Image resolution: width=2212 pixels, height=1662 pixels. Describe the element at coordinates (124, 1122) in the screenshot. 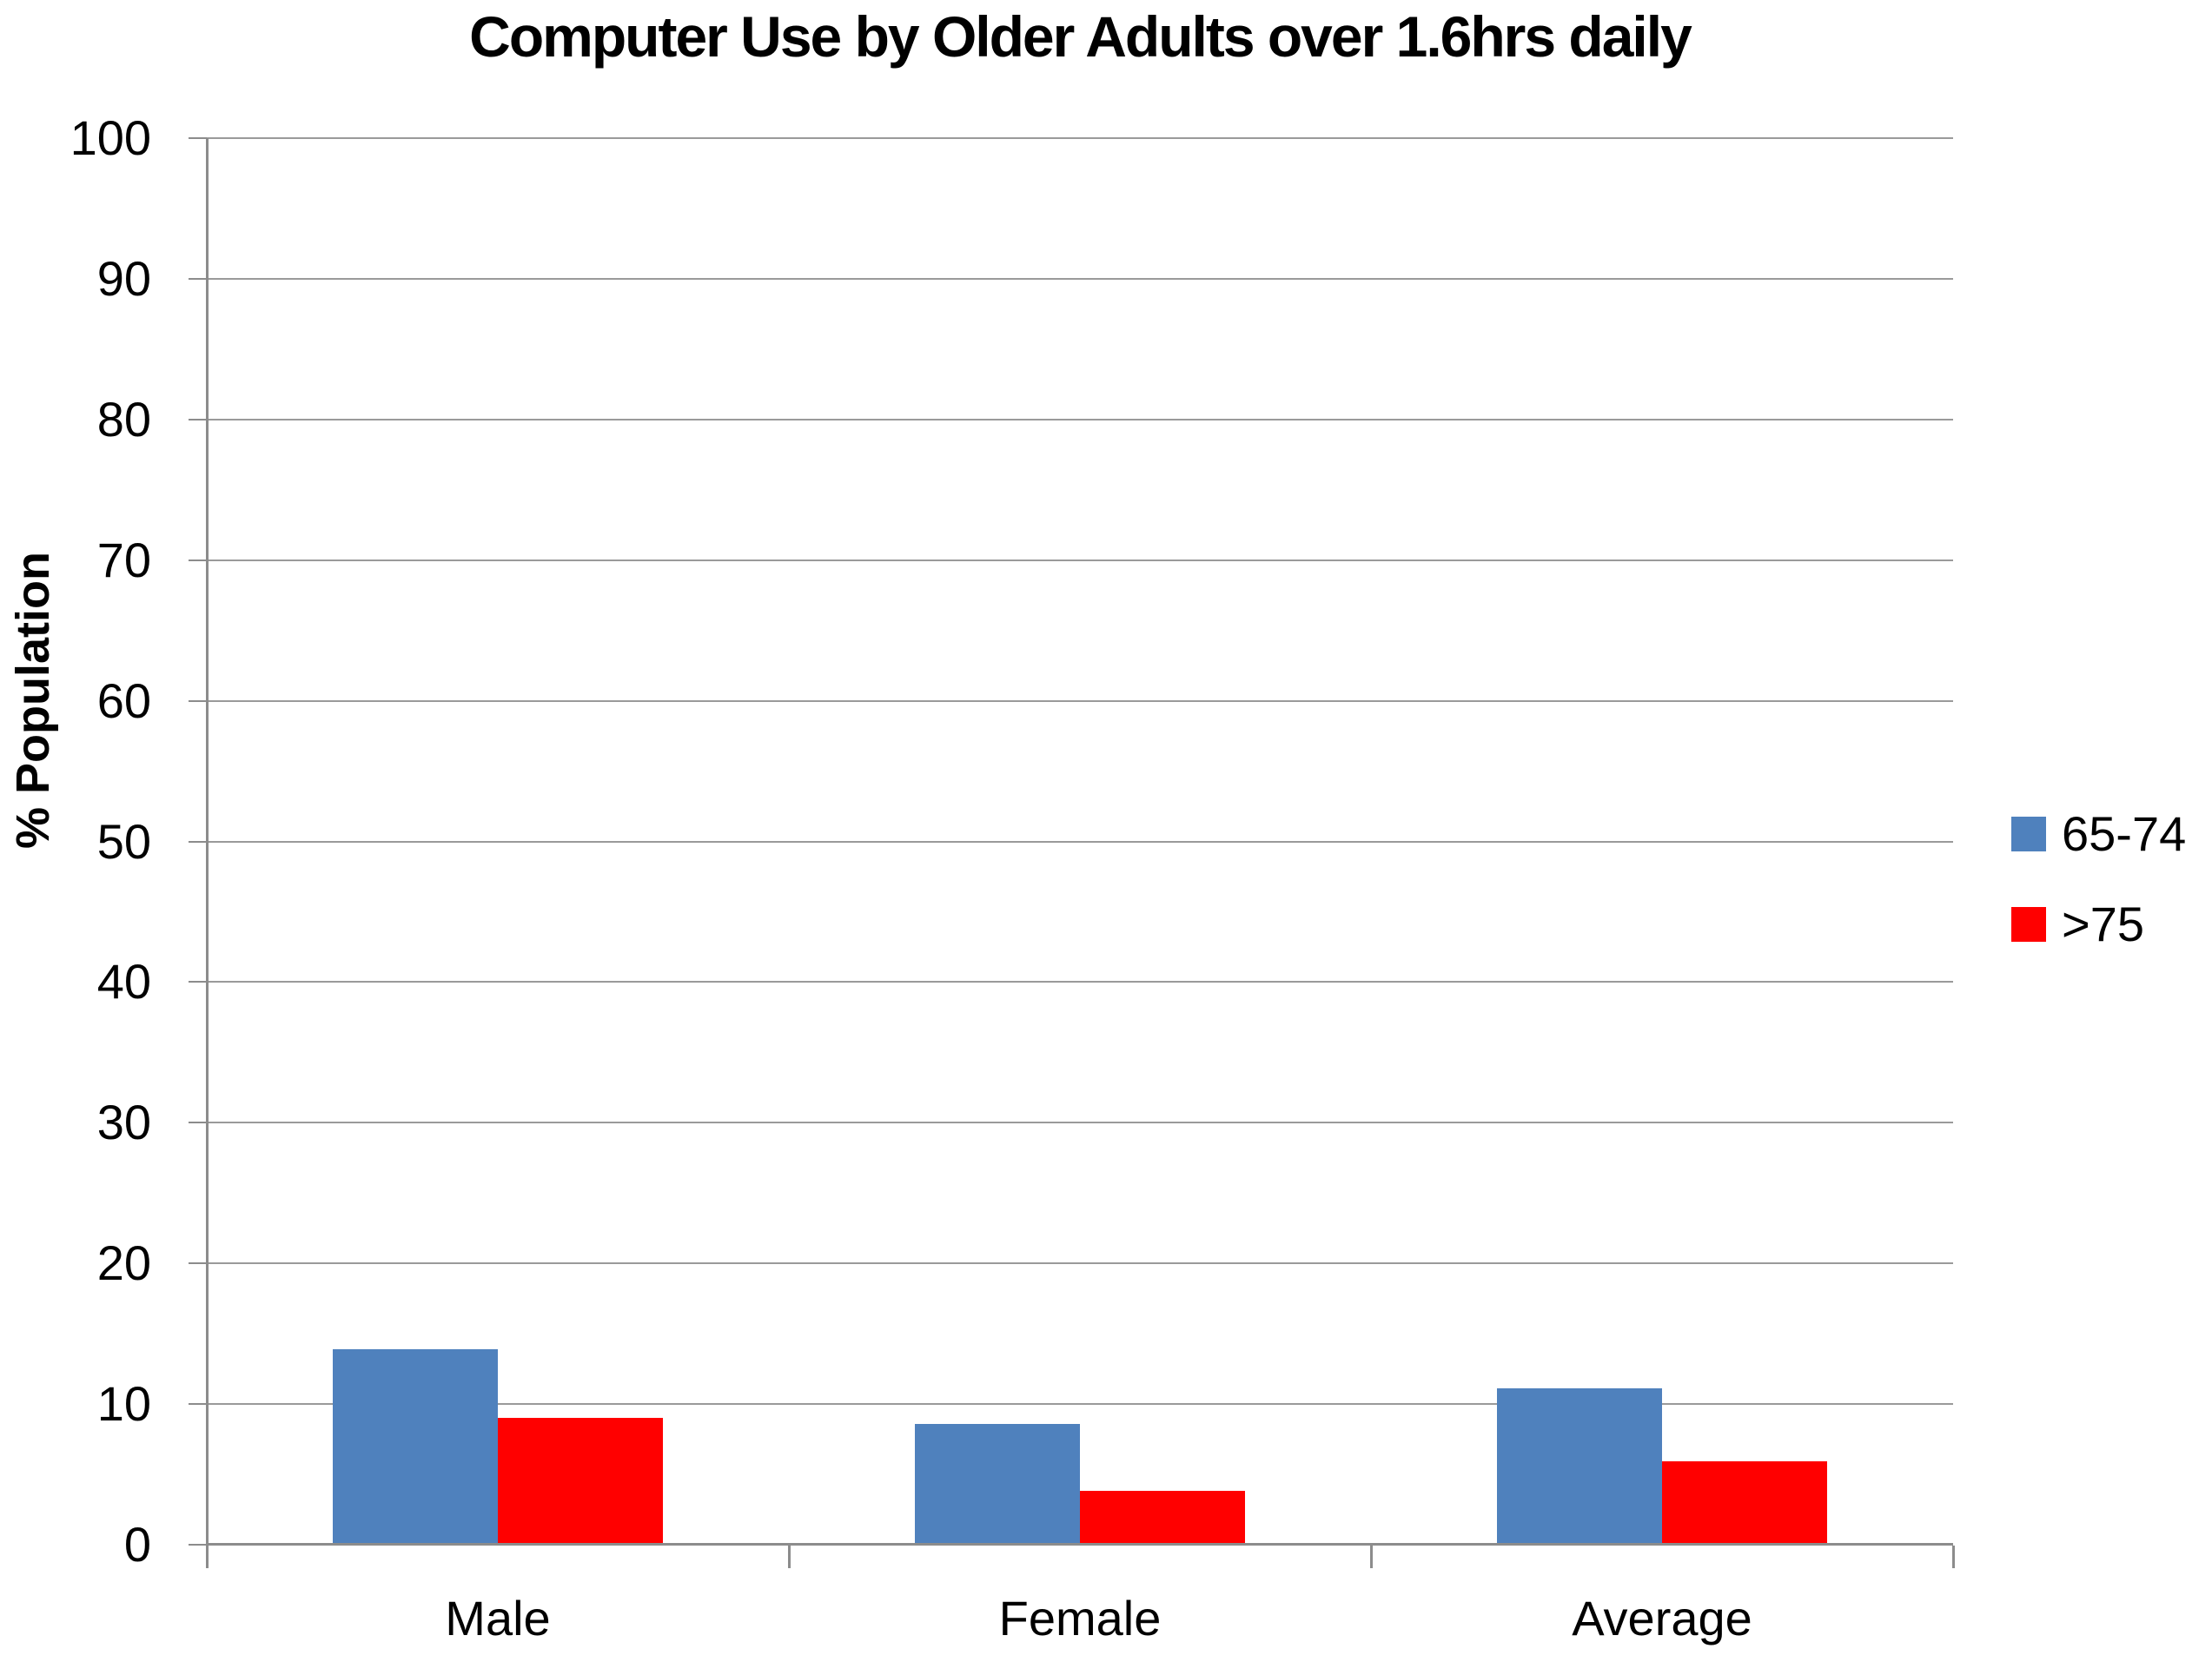

I see `y-tick-label-30: 30` at that location.